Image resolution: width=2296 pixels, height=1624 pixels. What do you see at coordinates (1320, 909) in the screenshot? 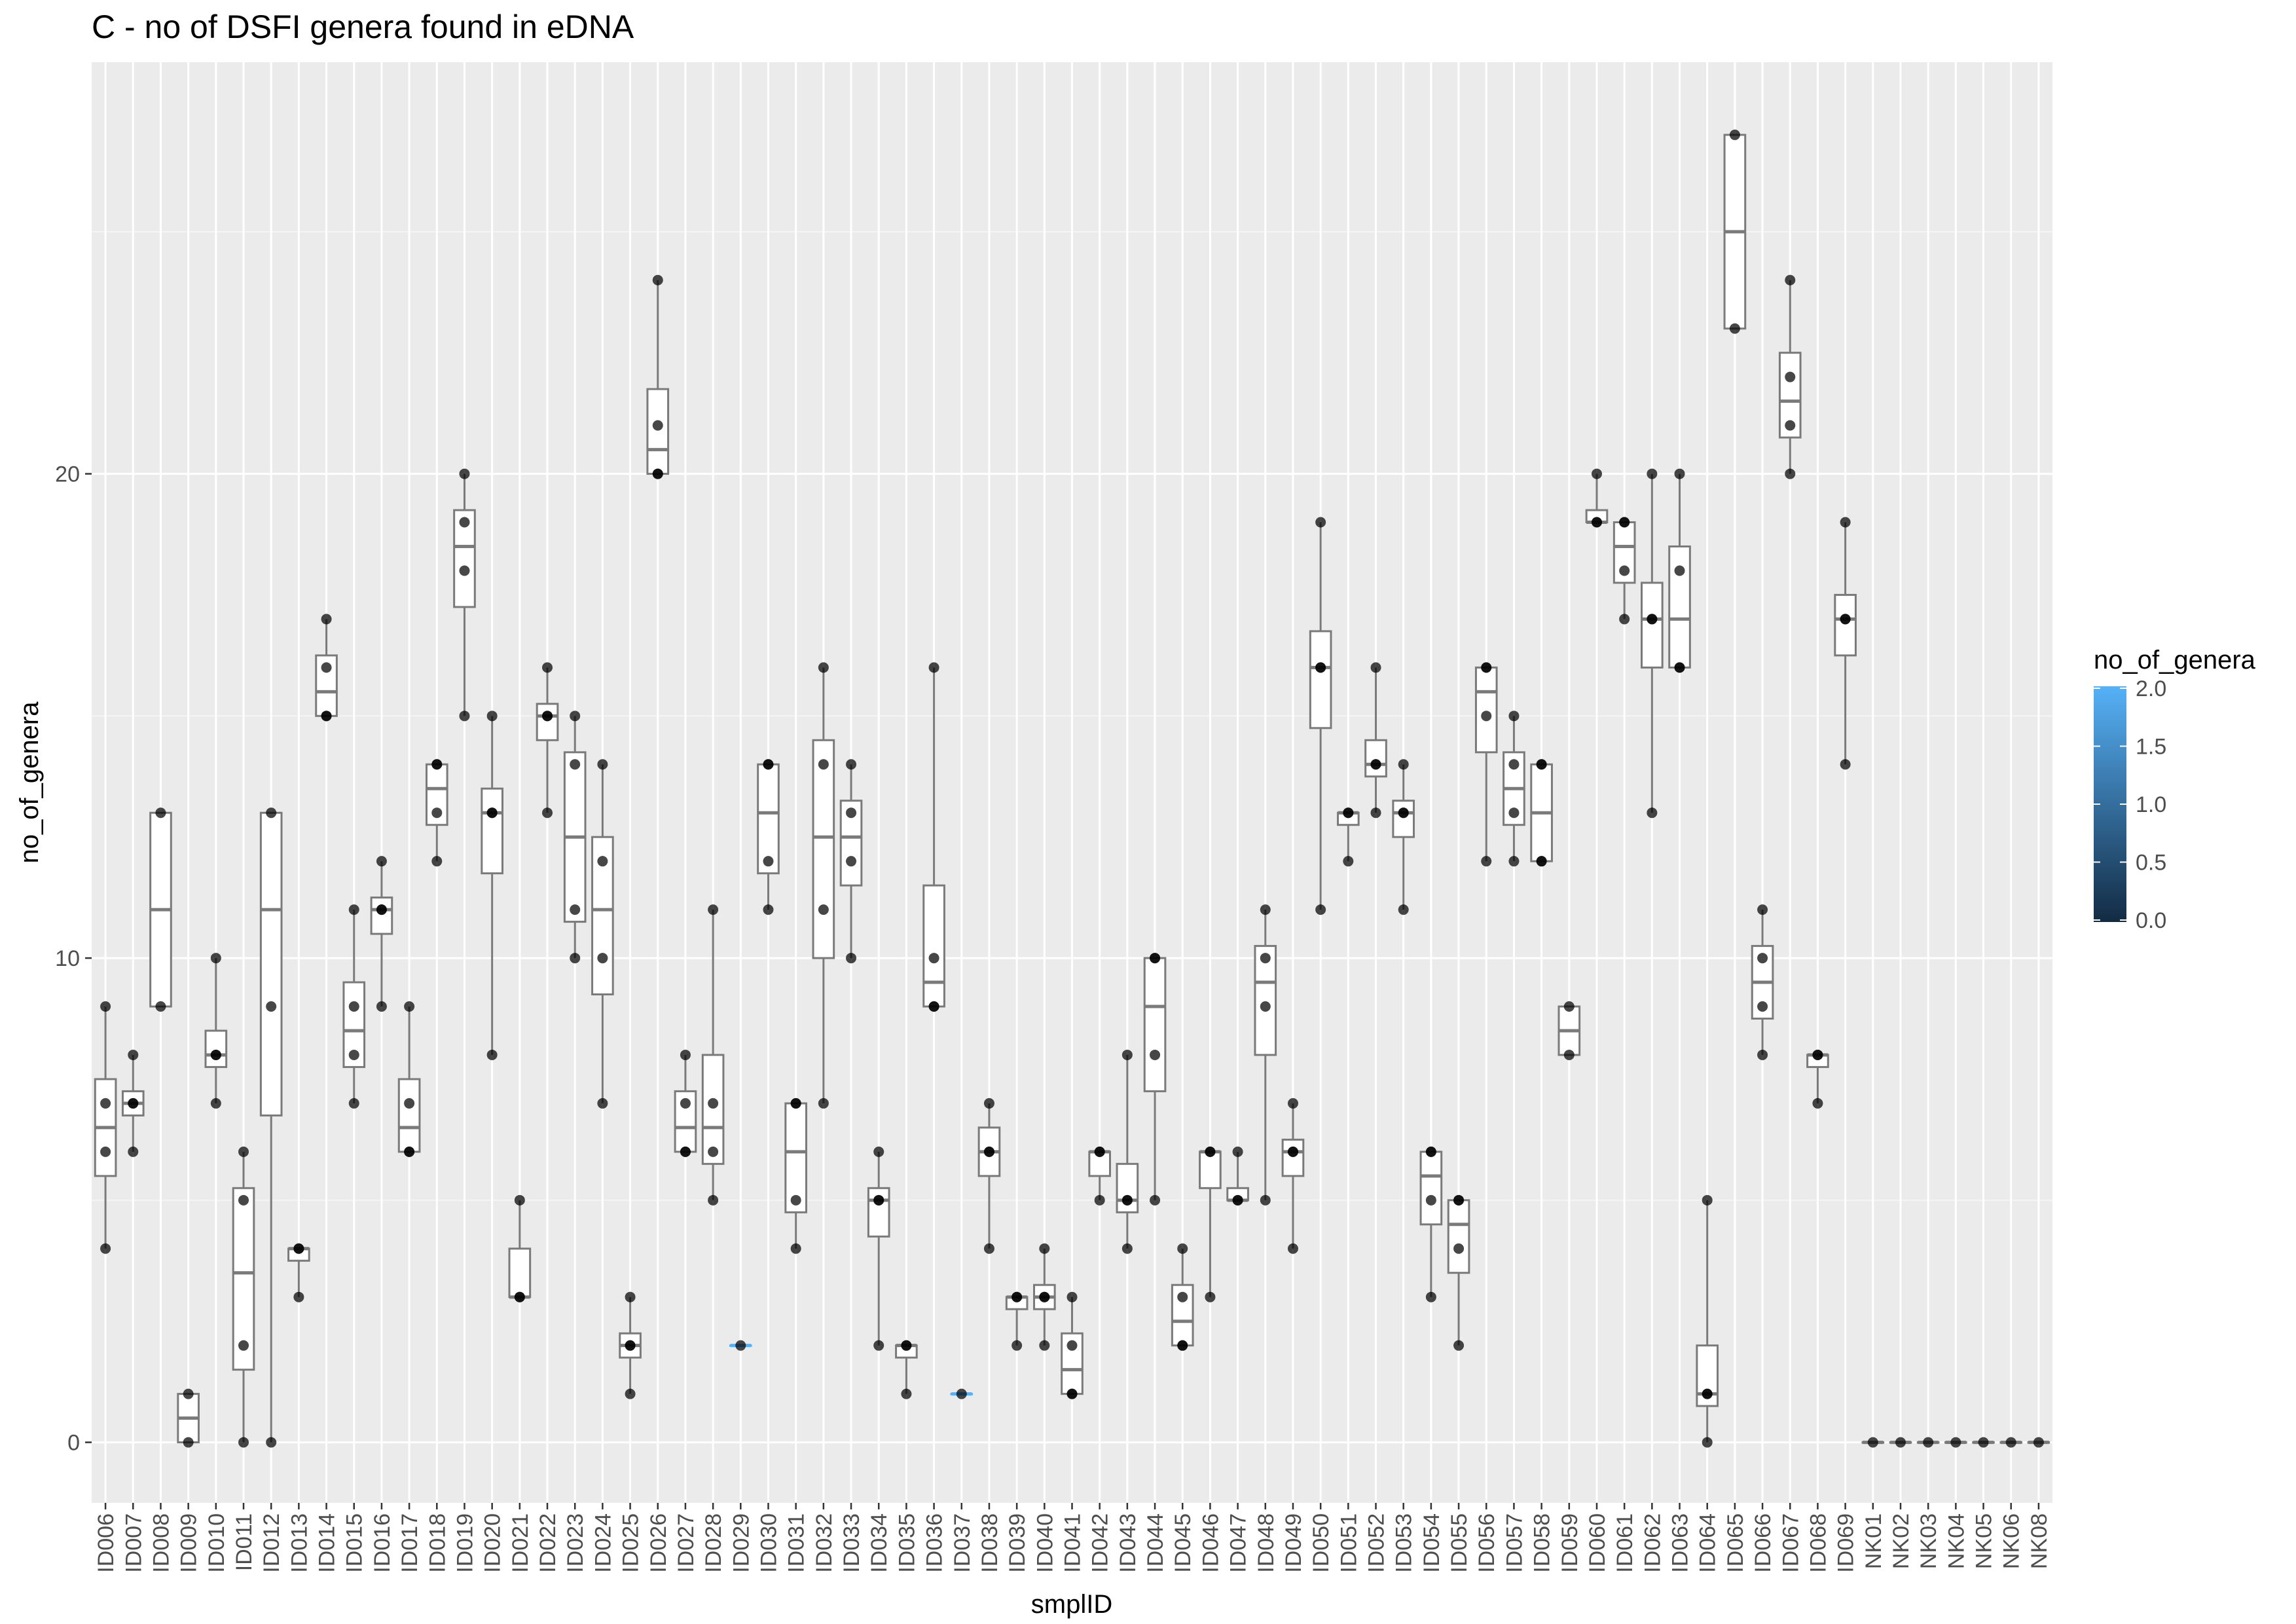
I see `data-point-ID050` at bounding box center [1320, 909].